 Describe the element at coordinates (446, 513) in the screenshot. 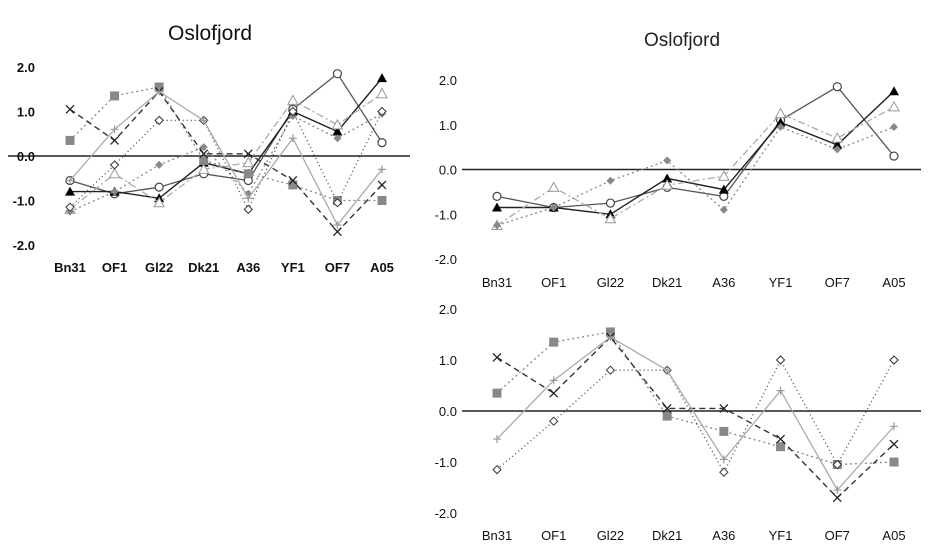

I see `y-tick-label: -2.0` at that location.